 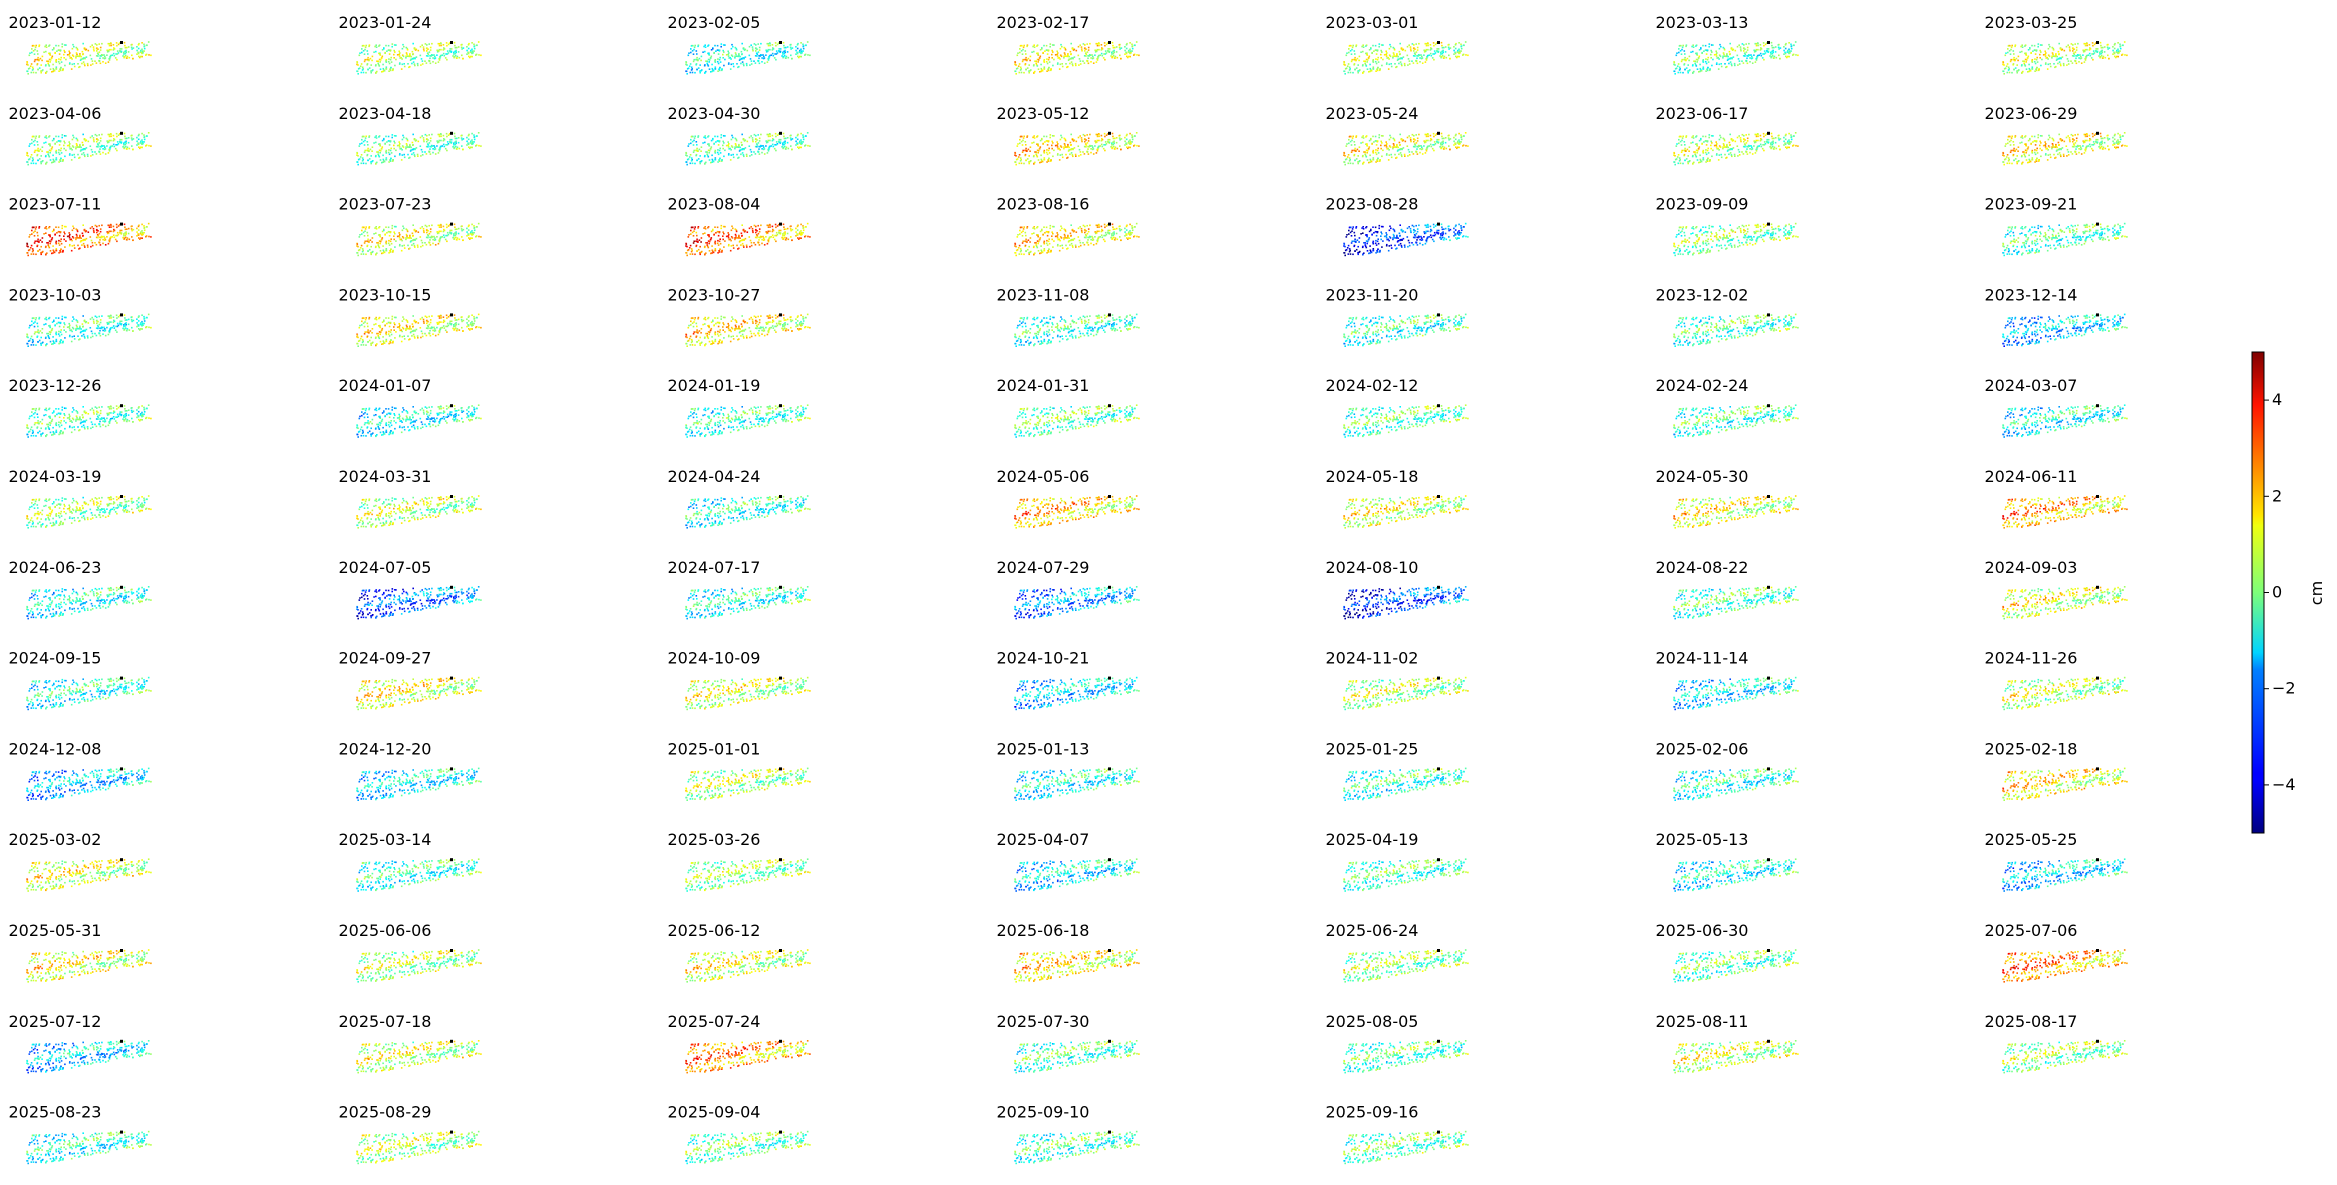 I want to click on panel-points, so click(x=1077, y=149).